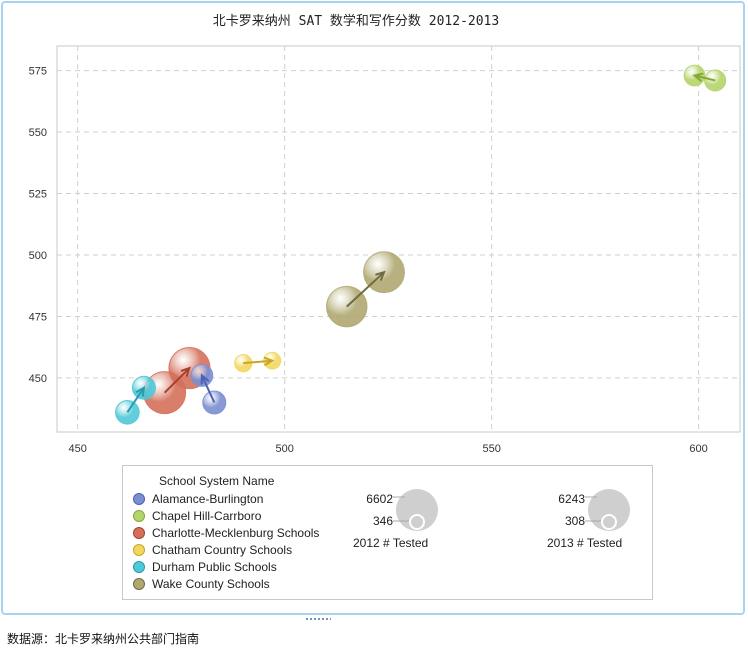 The width and height of the screenshot is (748, 652). I want to click on legend-item: Charlotte-Mecklenburg Schools, so click(226, 533).